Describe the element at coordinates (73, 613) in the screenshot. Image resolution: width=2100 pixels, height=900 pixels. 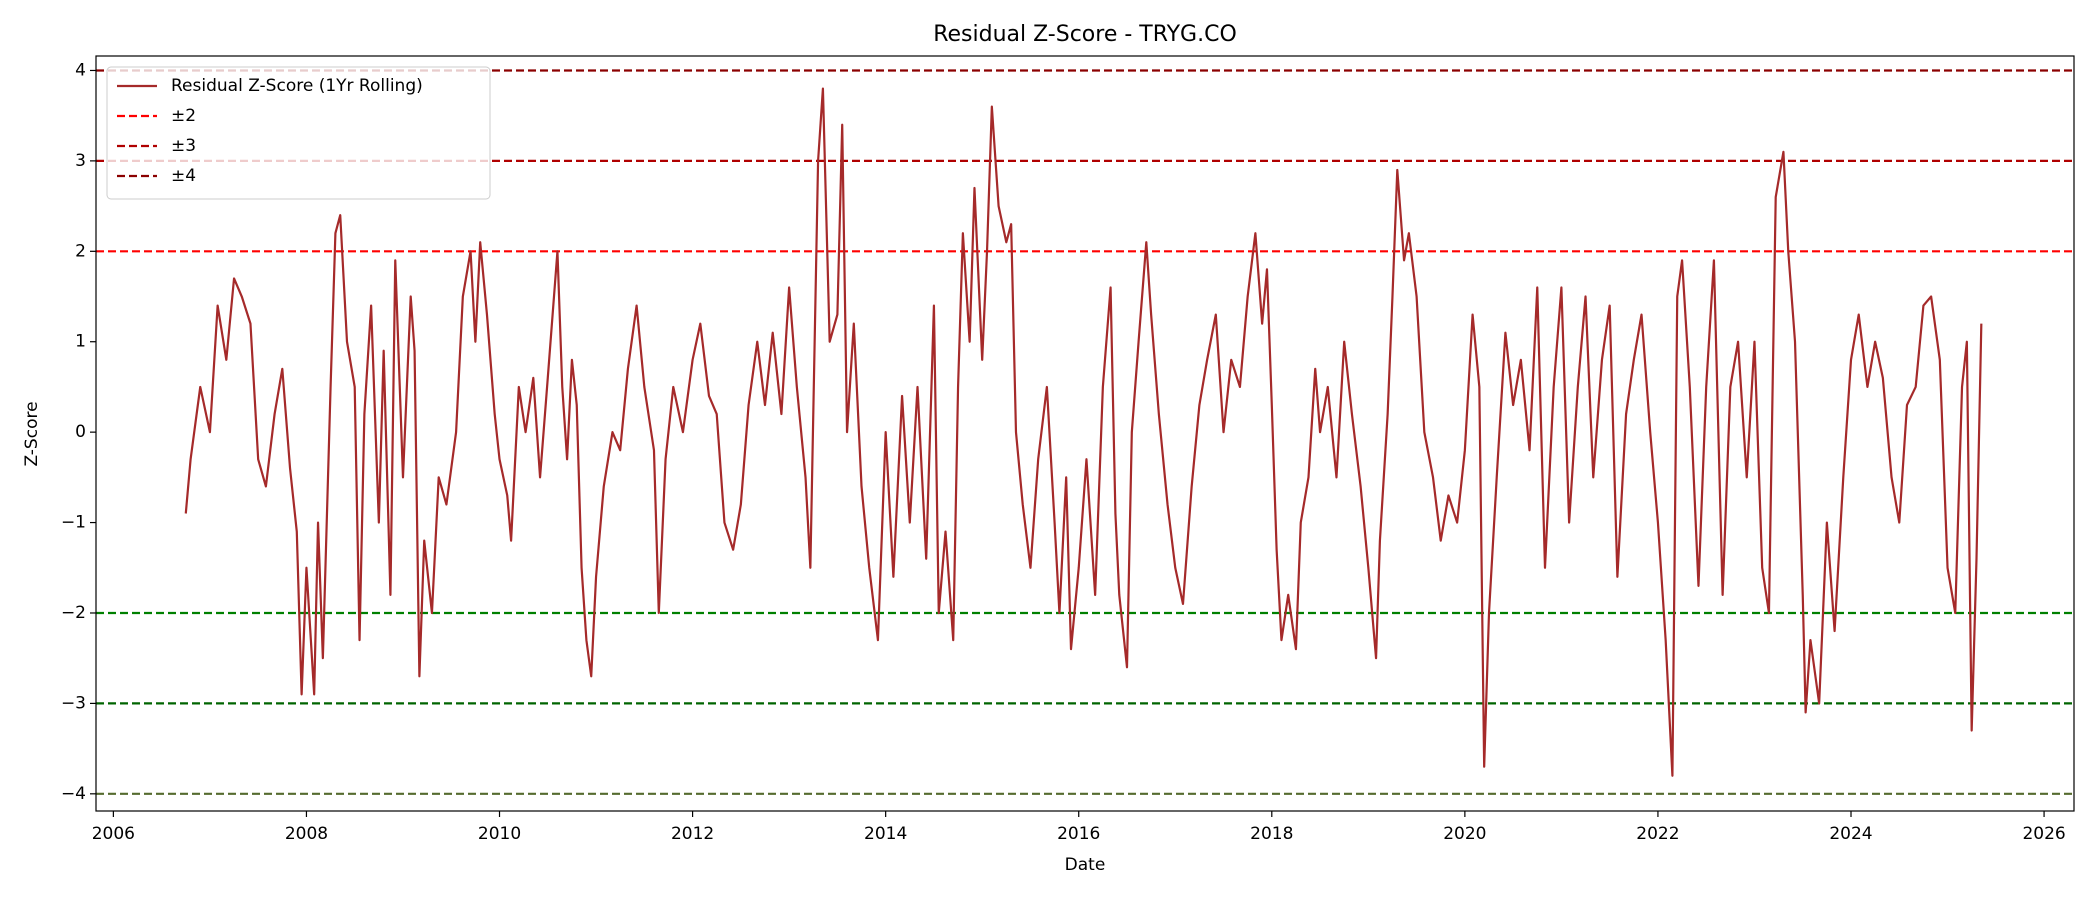
I see `y-tick-label: −2` at that location.